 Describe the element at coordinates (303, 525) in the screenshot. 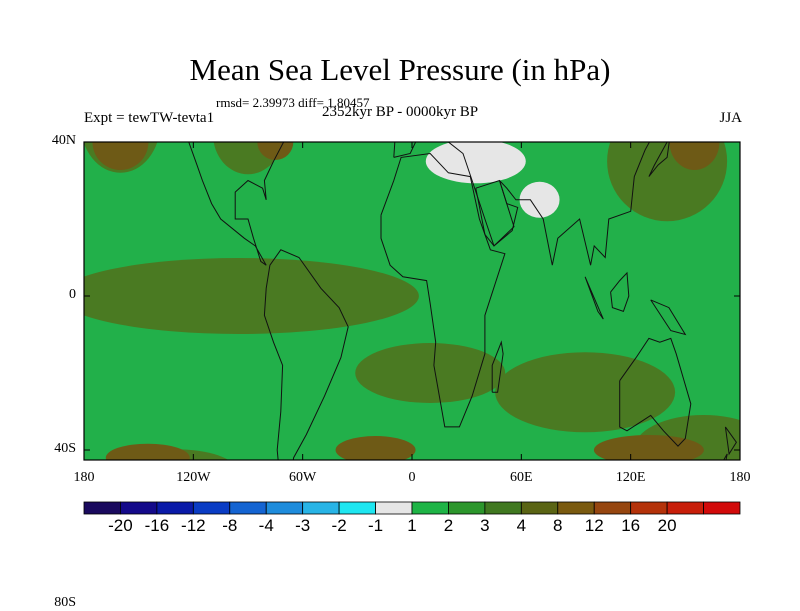

I see `colorbar-tick-label: -3` at that location.